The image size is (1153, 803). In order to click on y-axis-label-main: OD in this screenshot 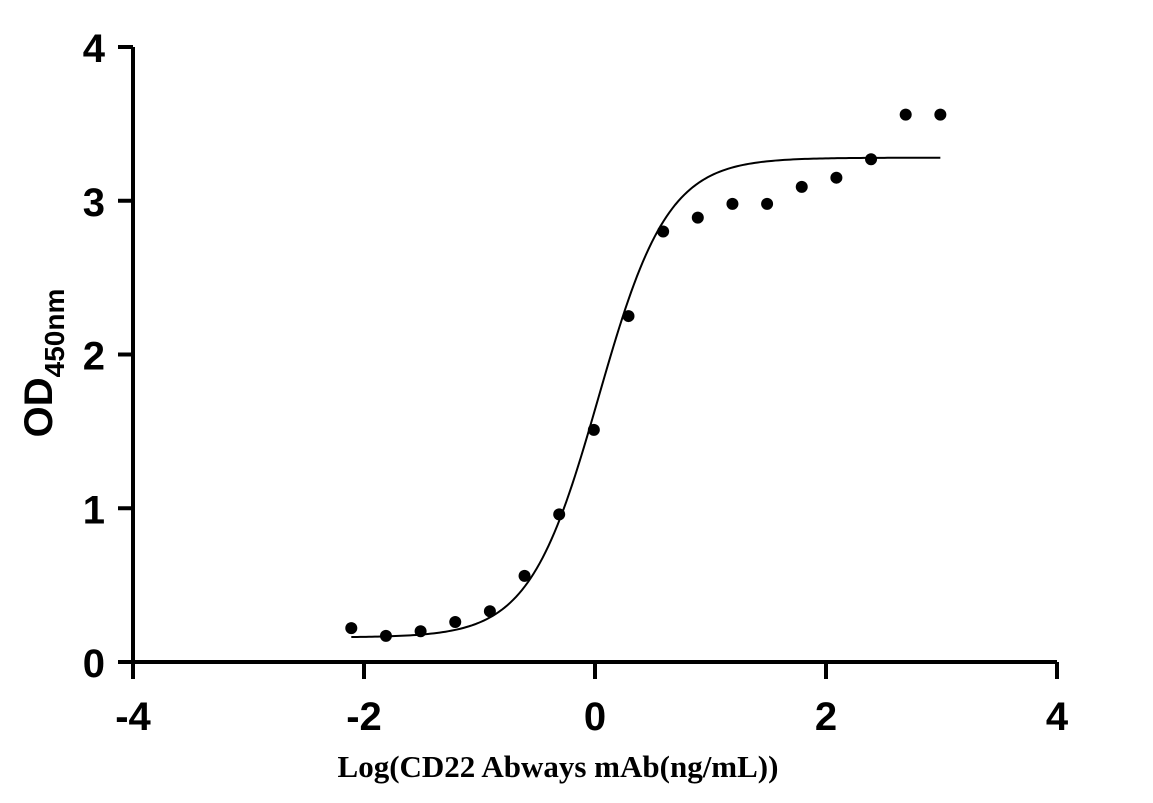, I will do `click(39, 407)`.